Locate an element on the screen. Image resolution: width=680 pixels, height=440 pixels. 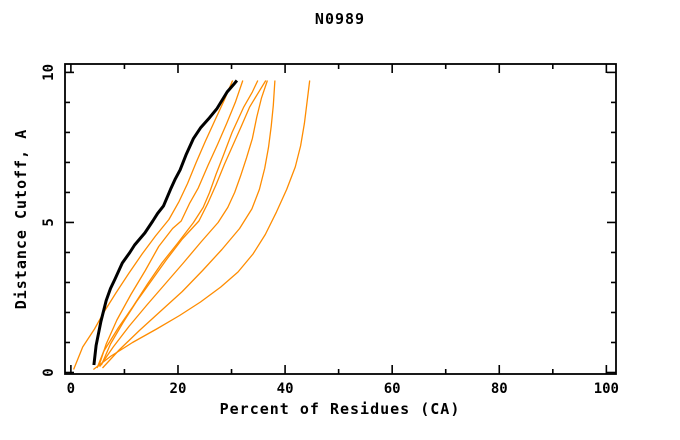
x-tick-label: 60 is located at coordinates (392, 389).